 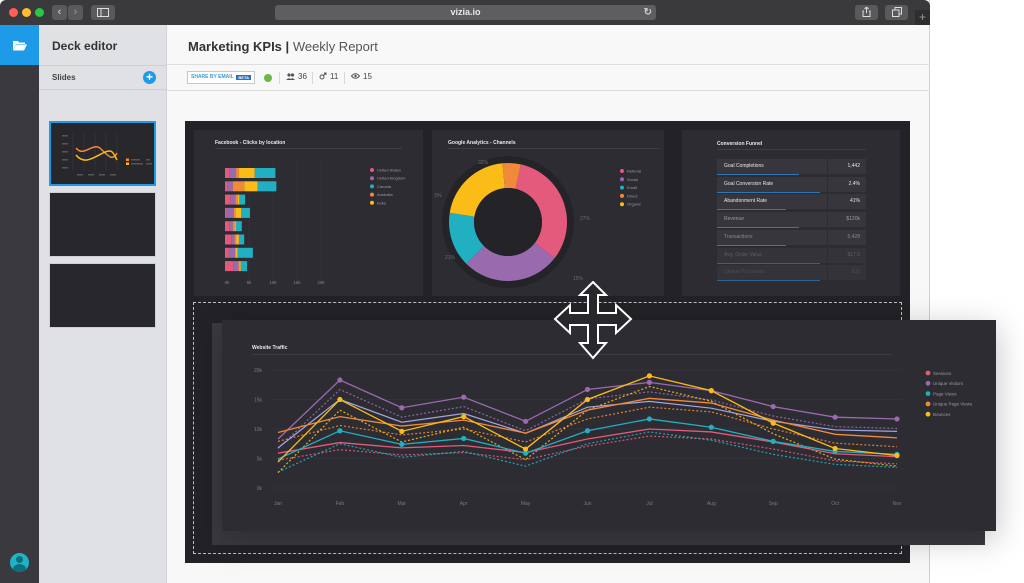 I want to click on back-button: ‹, so click(x=59, y=12).